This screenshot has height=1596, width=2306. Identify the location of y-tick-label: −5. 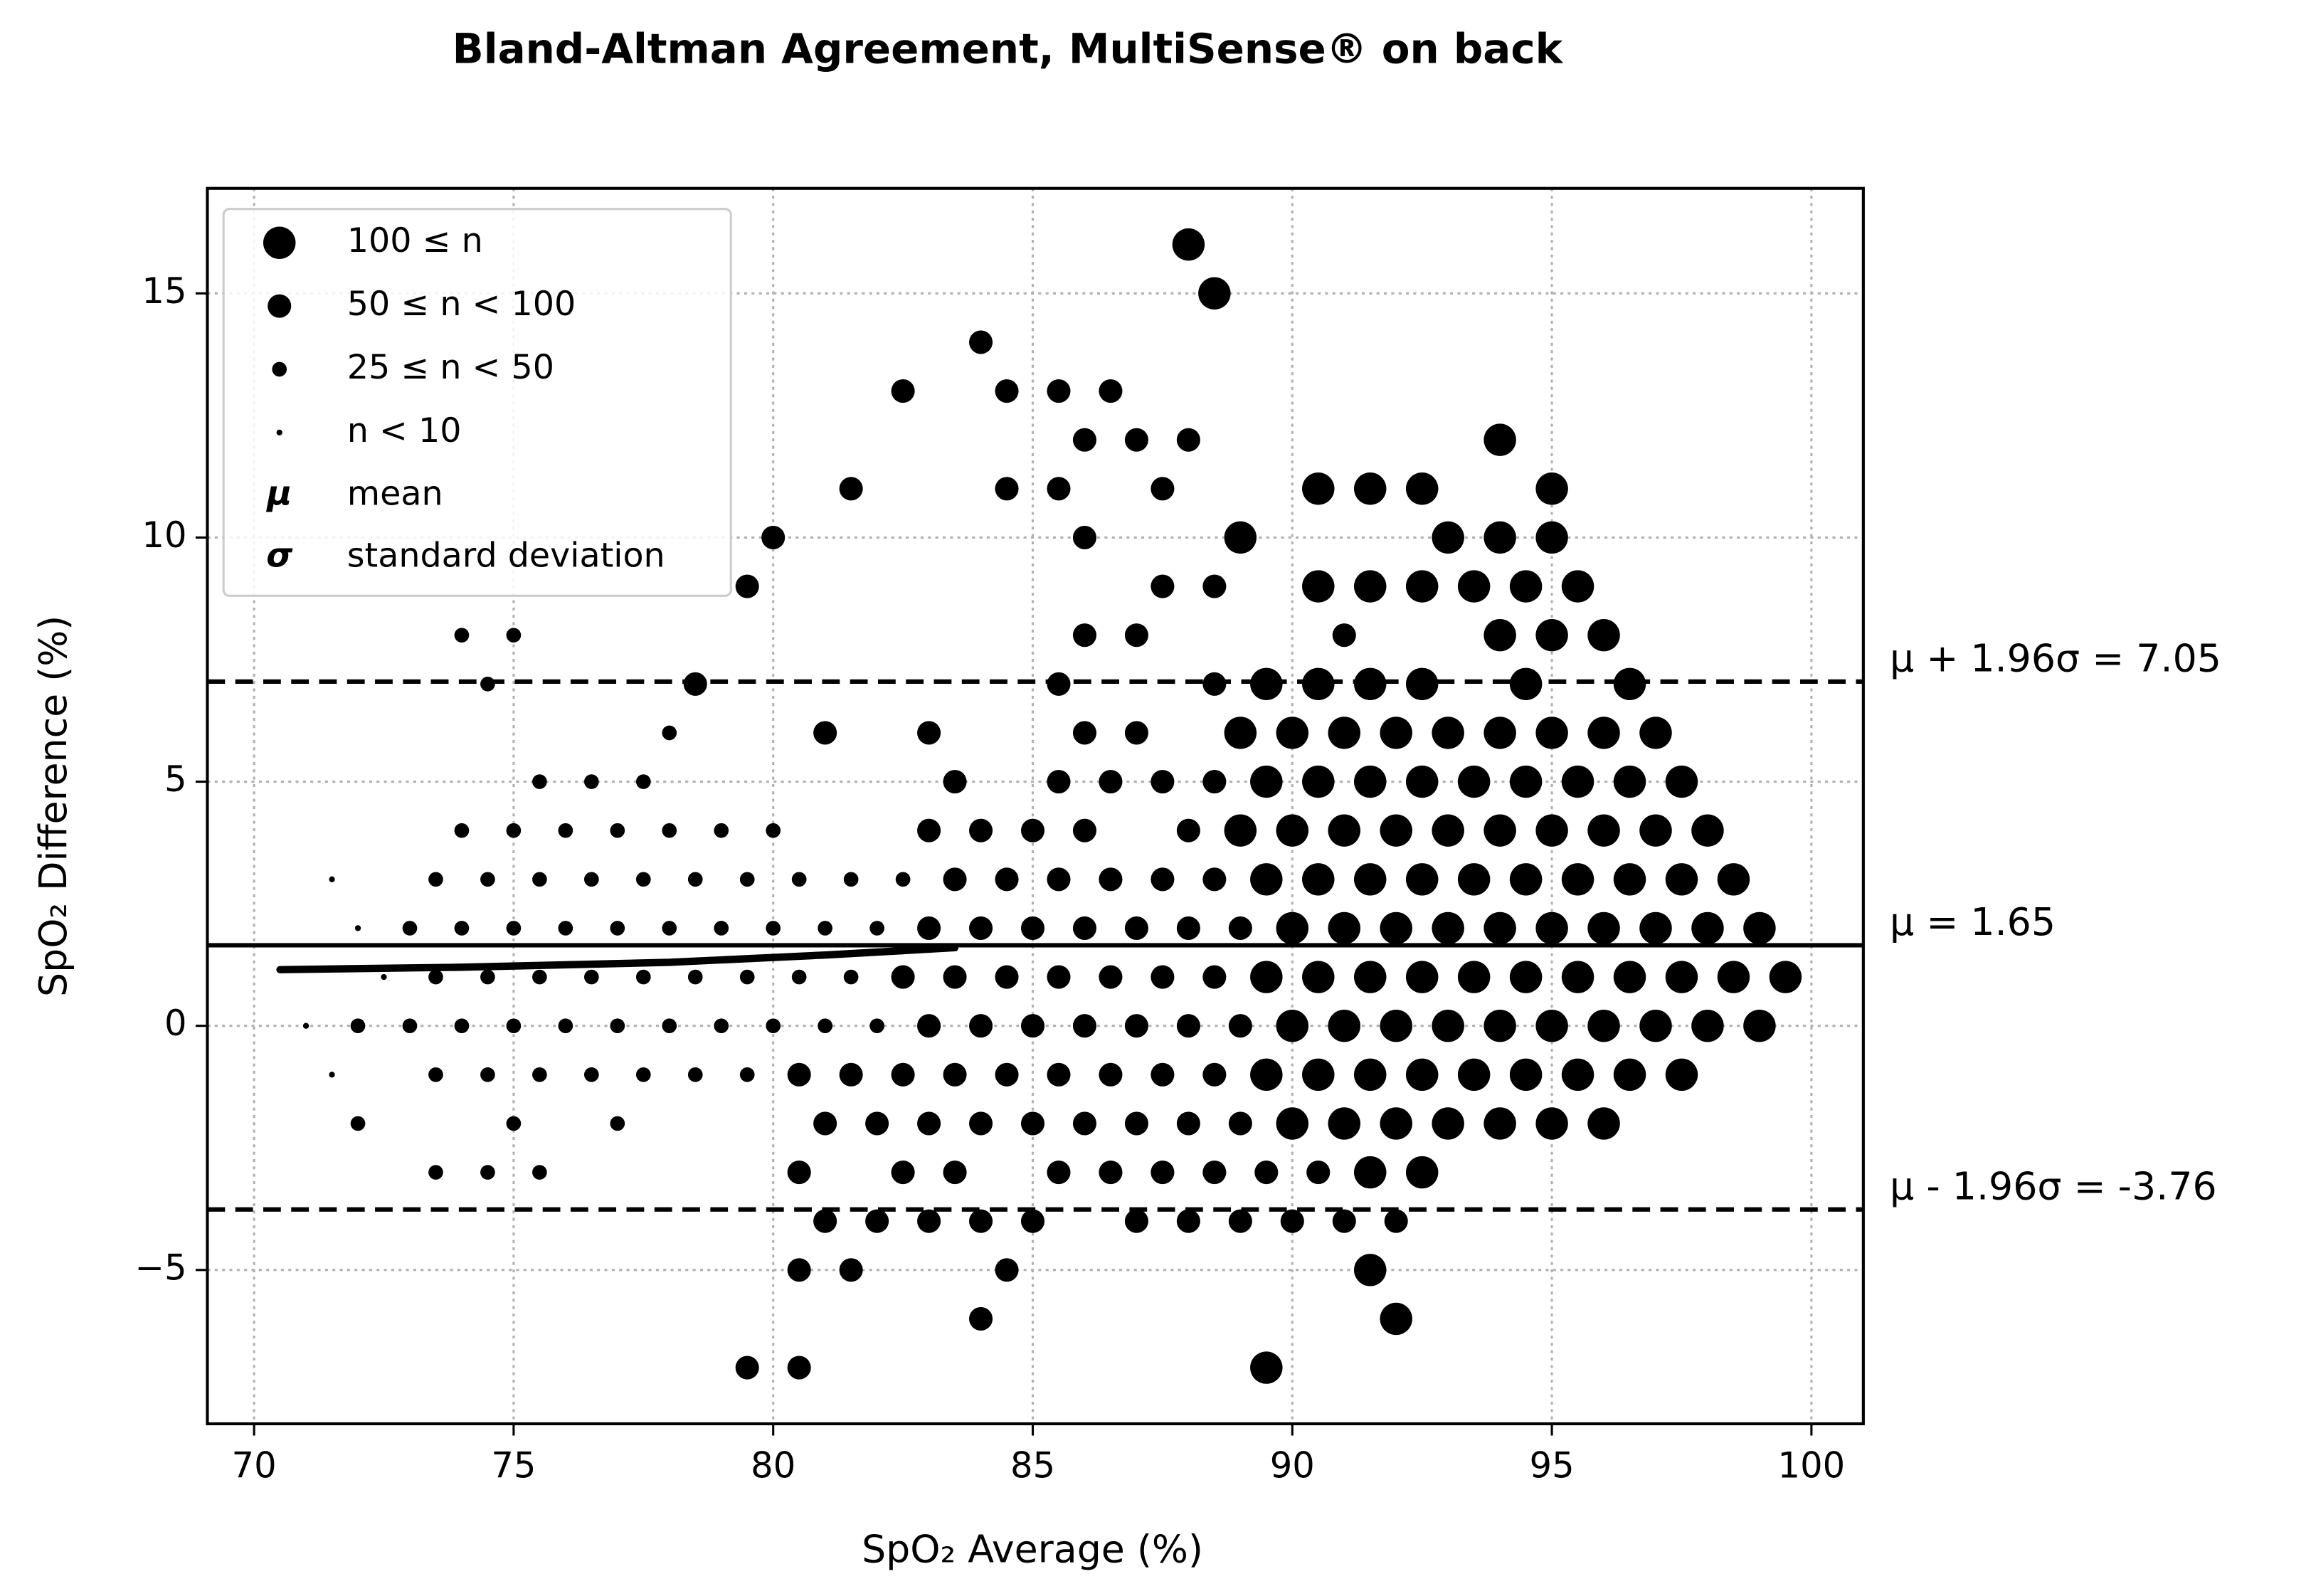
(160, 1268).